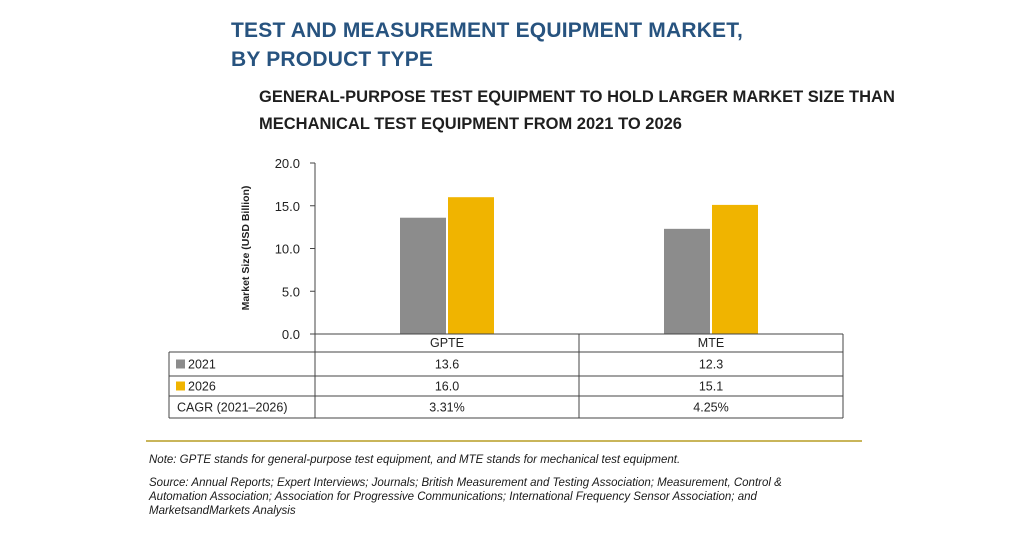  I want to click on table-cell-value: 4.25%, so click(710, 408).